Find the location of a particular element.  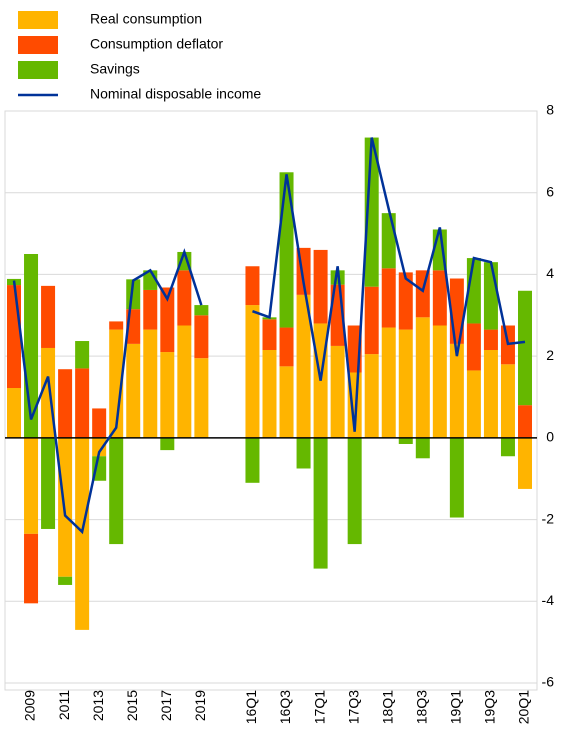

x-tick-label: 2009 is located at coordinates (30, 705).